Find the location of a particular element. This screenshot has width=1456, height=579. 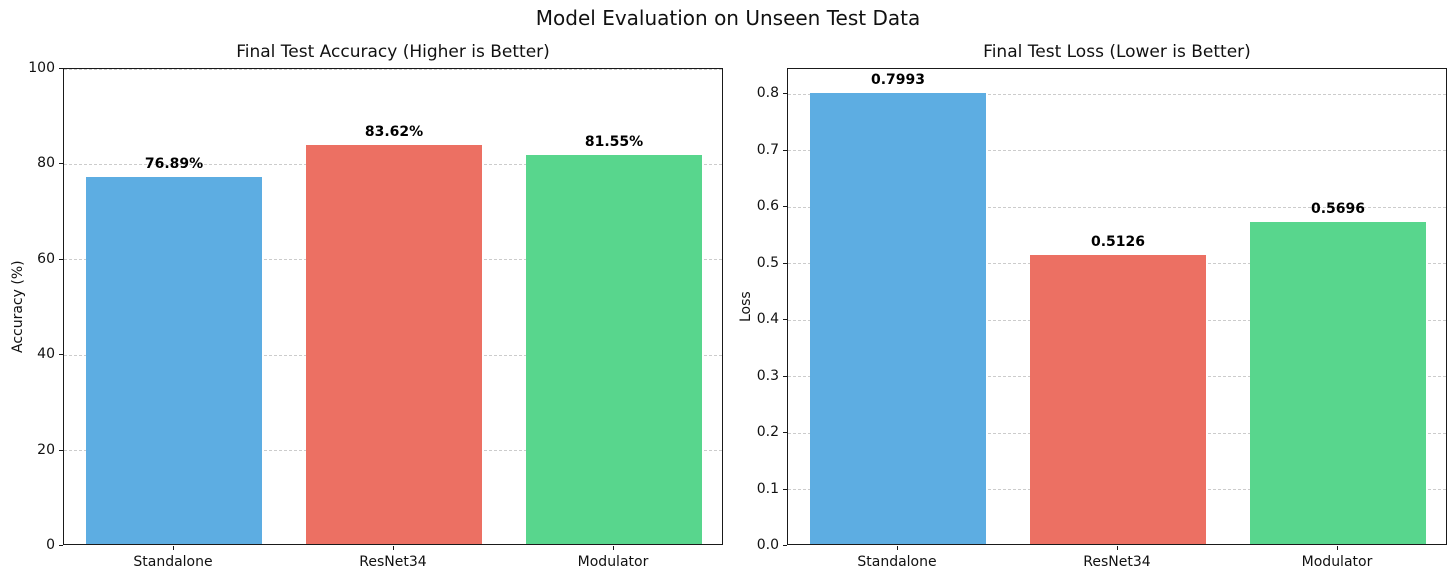

bar-value-label-resnet34: 0.5126 is located at coordinates (1118, 241).